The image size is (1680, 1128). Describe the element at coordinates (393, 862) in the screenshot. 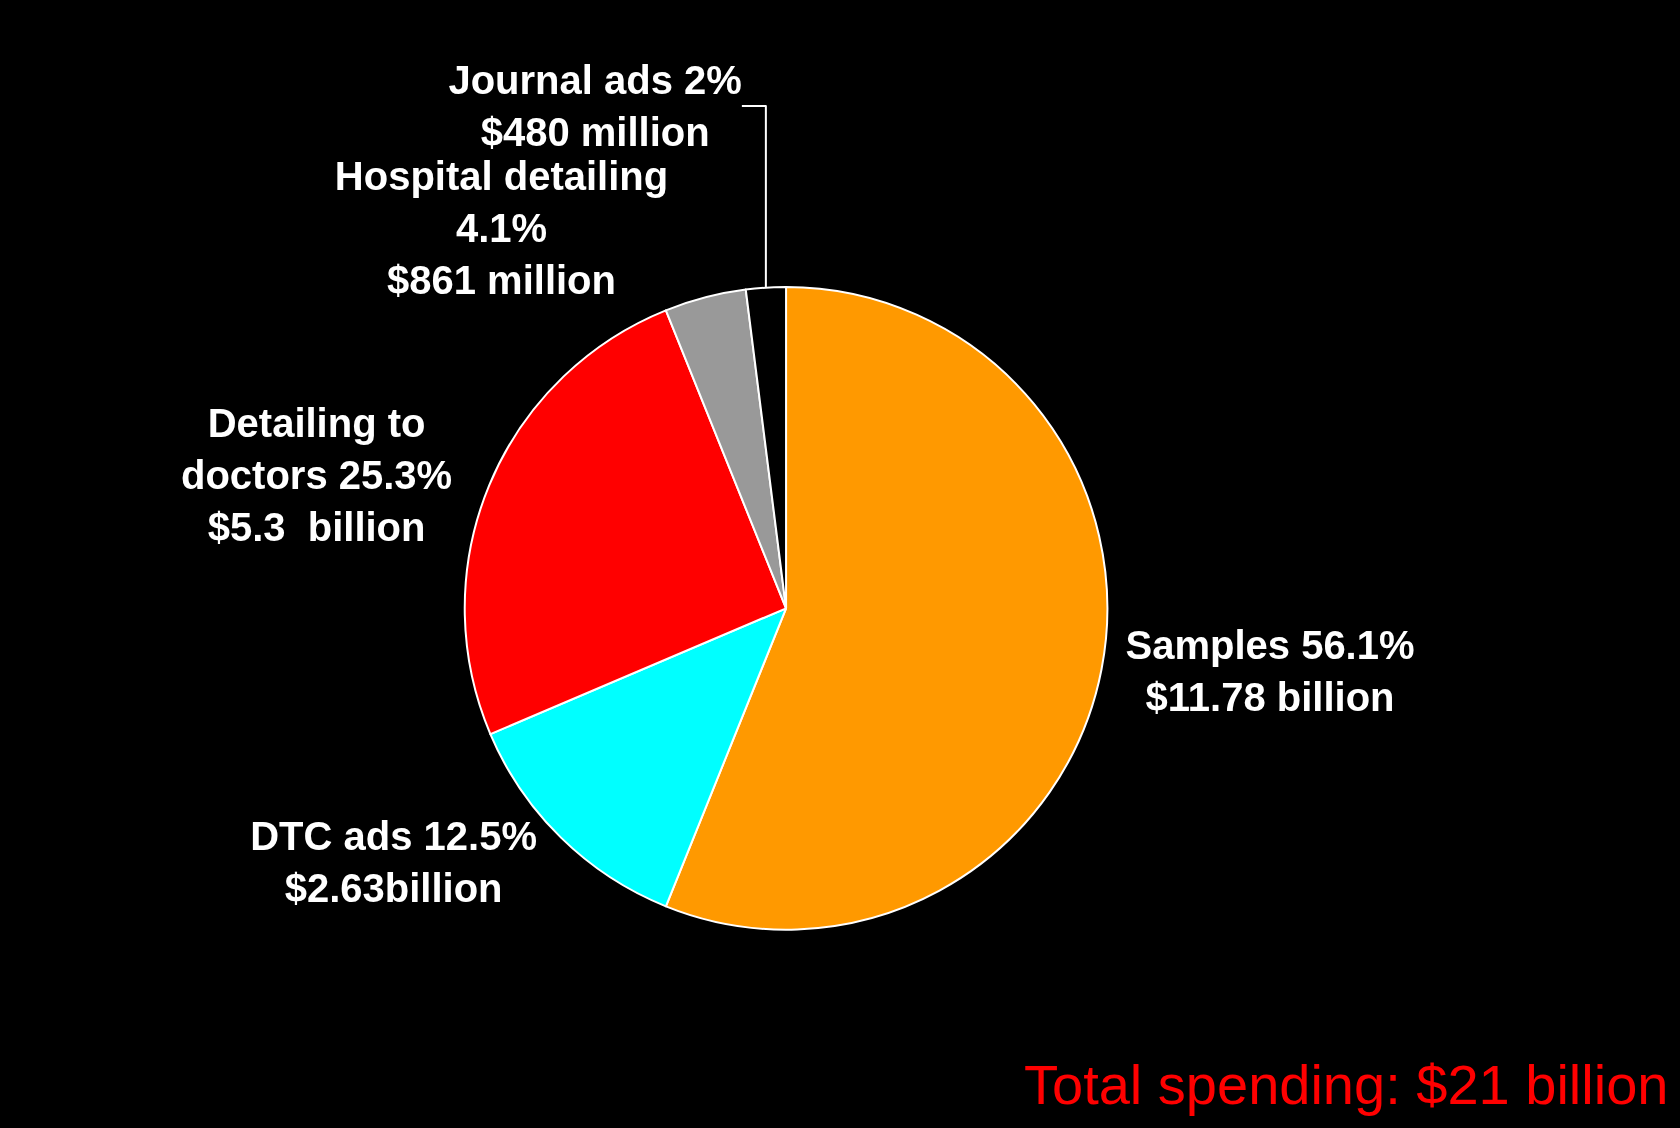

I see `slice-label: DTC ads 12.5% $2.63billion` at that location.